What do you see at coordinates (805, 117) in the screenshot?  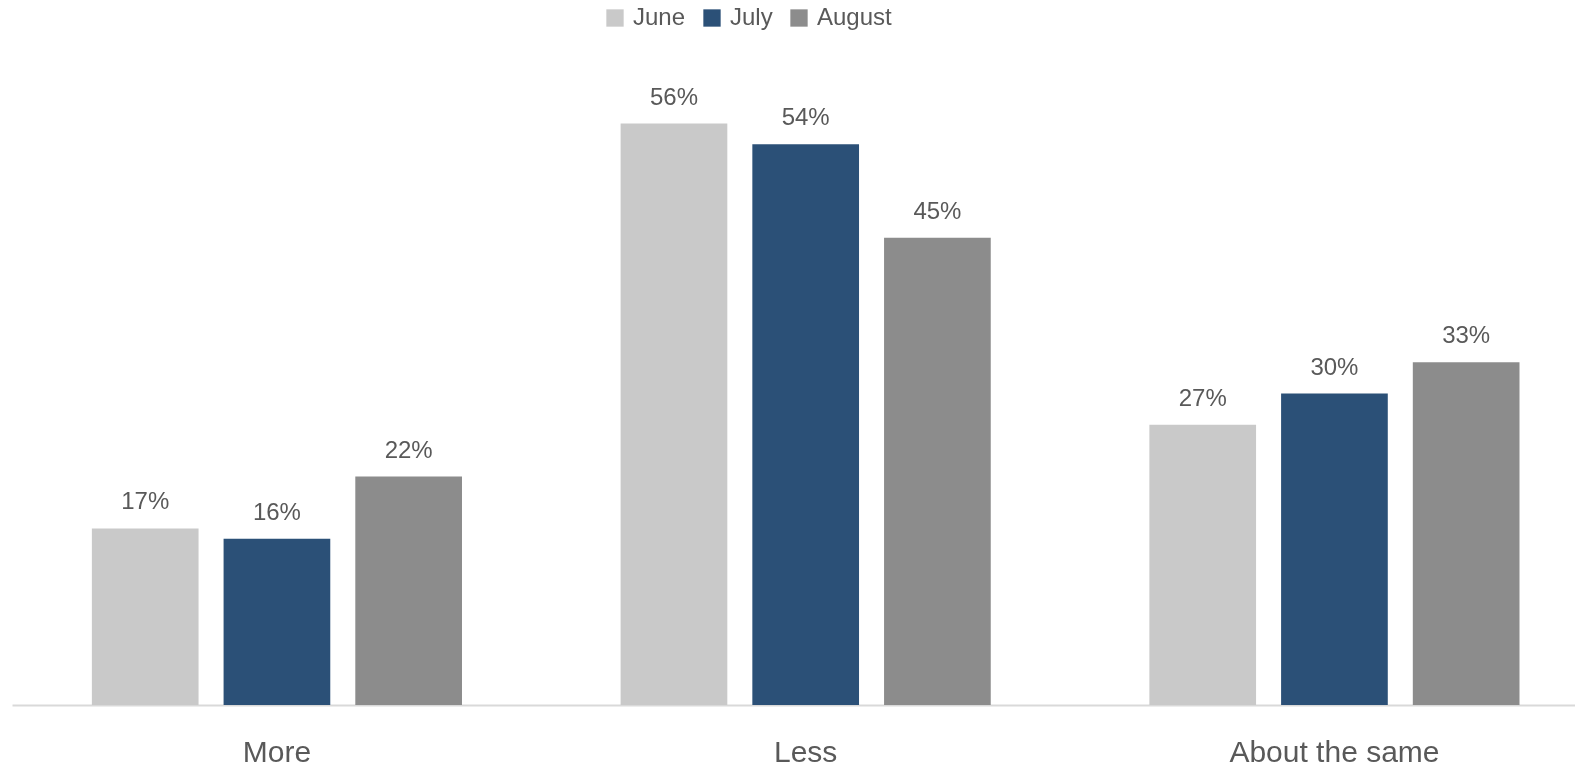 I see `data-label: 54%` at bounding box center [805, 117].